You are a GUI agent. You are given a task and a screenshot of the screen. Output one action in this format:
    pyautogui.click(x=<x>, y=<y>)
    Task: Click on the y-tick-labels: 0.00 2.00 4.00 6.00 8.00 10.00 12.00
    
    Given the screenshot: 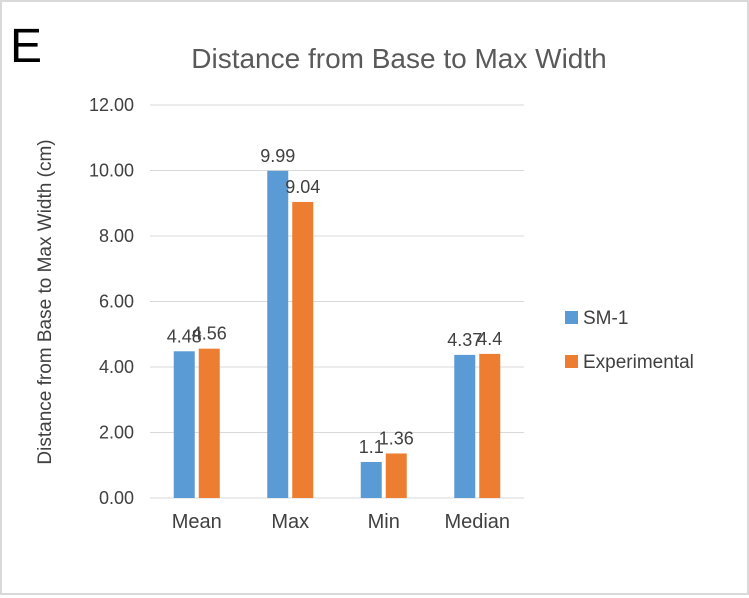 What is the action you would take?
    pyautogui.click(x=111, y=301)
    